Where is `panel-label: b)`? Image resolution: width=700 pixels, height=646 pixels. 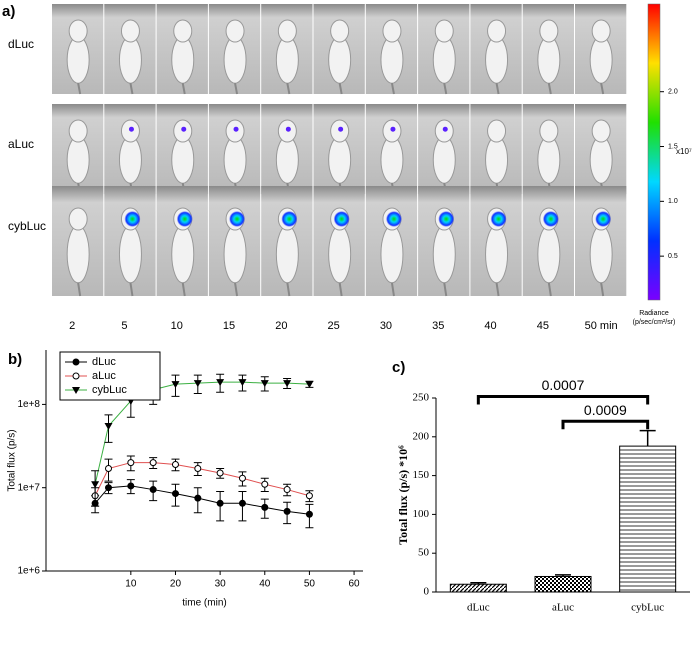
panel-label: b) is located at coordinates (15, 359).